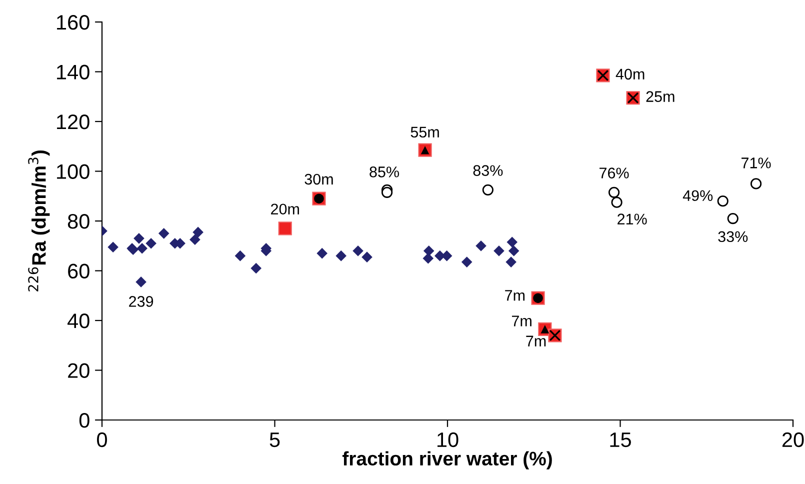 This screenshot has width=805, height=484. Describe the element at coordinates (102, 440) in the screenshot. I see `x-tick-label: 0` at that location.